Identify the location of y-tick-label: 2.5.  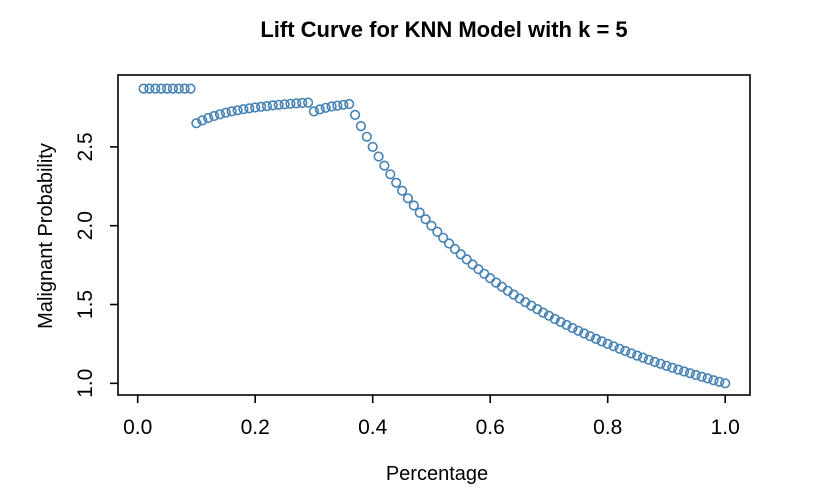
(85, 146).